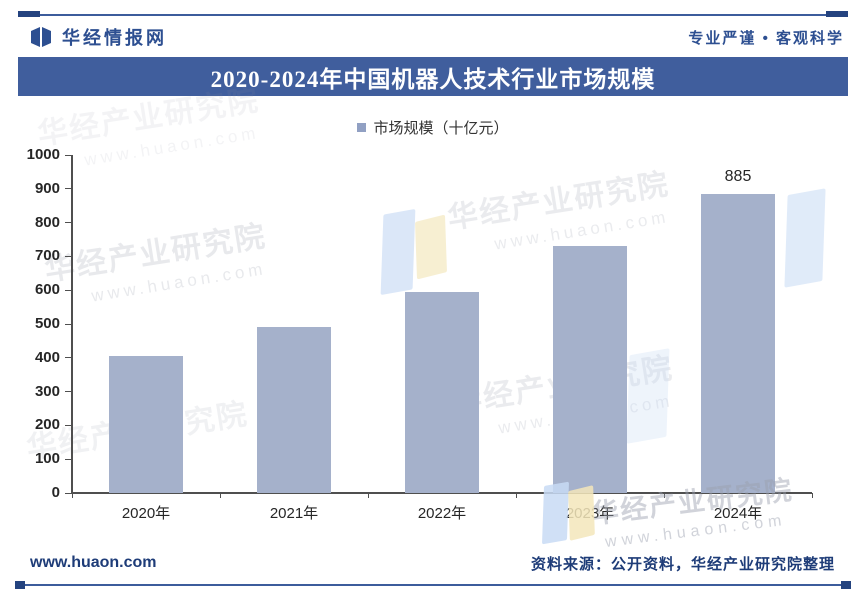 The width and height of the screenshot is (866, 605). Describe the element at coordinates (738, 176) in the screenshot. I see `bar-value-label: 885` at that location.